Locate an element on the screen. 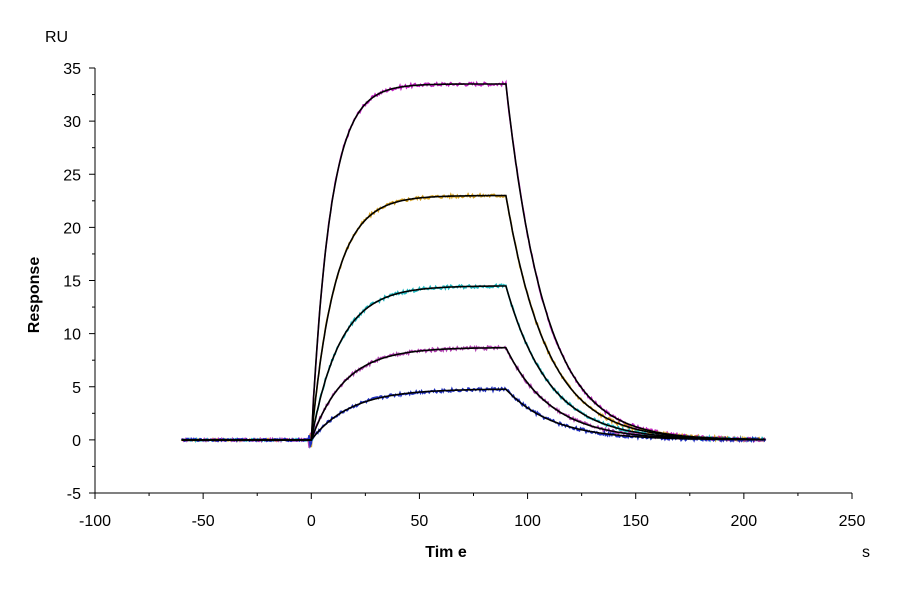  series-4-measured-curve is located at coordinates (474, 396).